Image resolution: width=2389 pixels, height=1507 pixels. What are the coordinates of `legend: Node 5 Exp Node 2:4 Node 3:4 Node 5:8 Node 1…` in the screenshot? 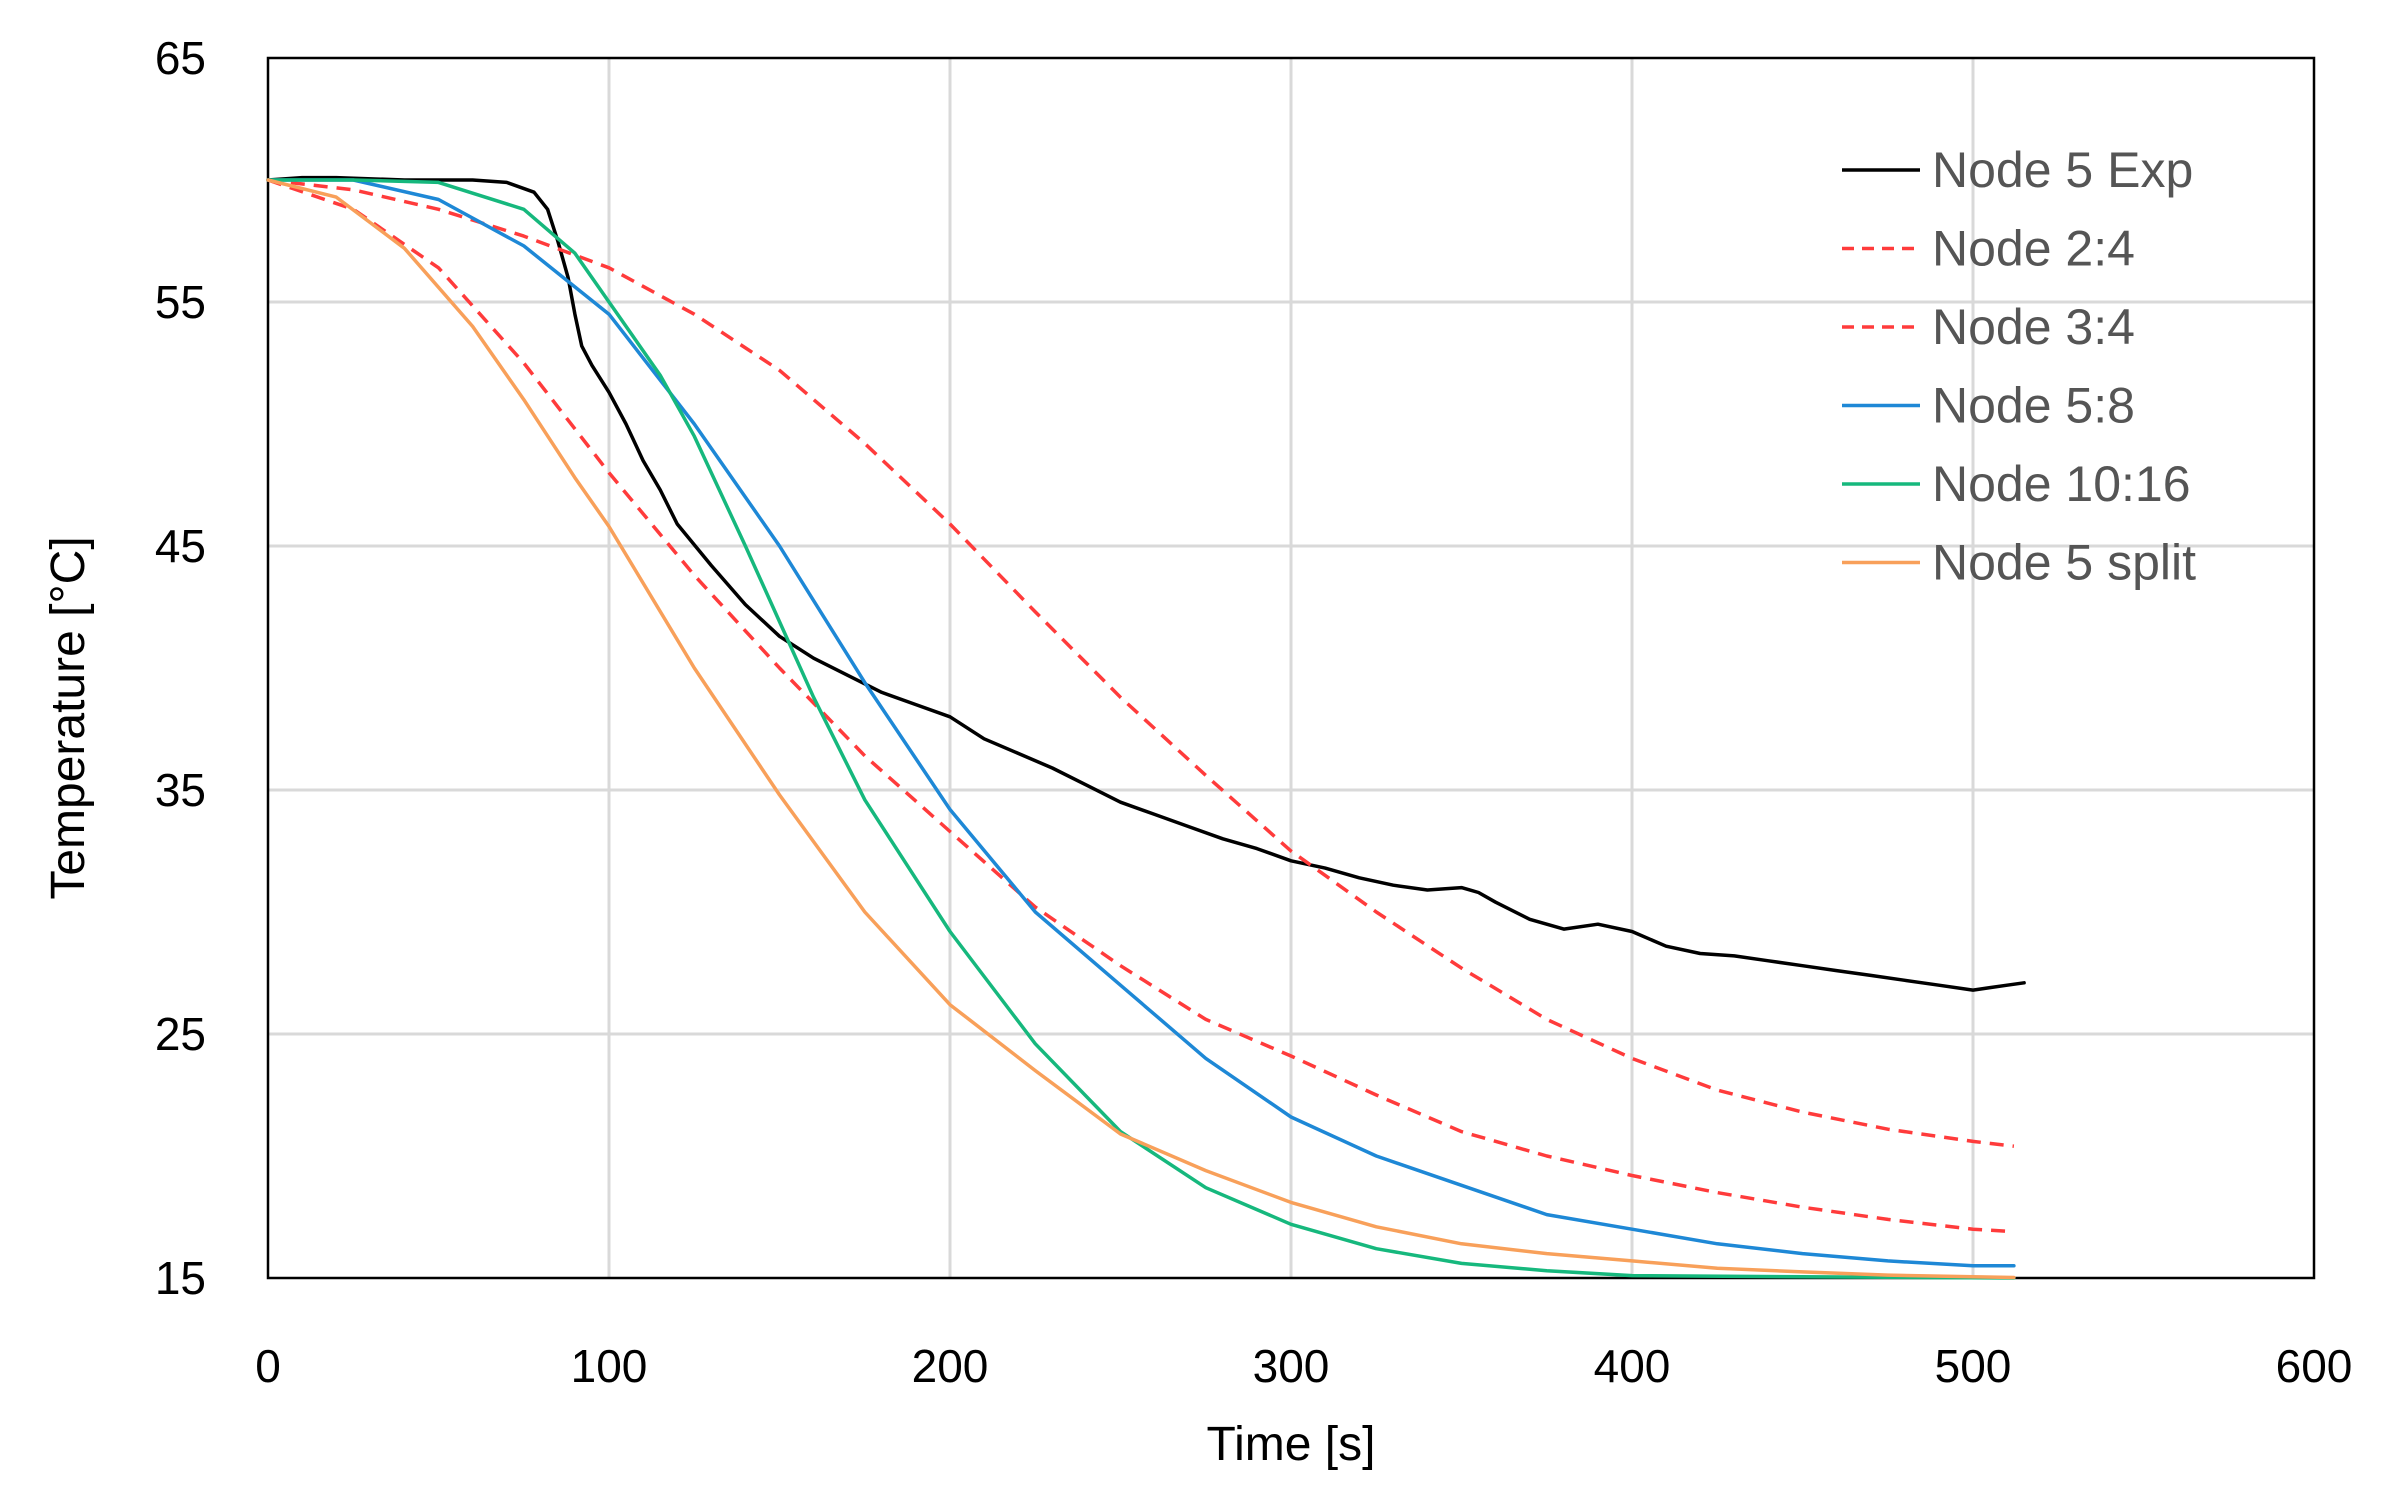 It's located at (2019, 366).